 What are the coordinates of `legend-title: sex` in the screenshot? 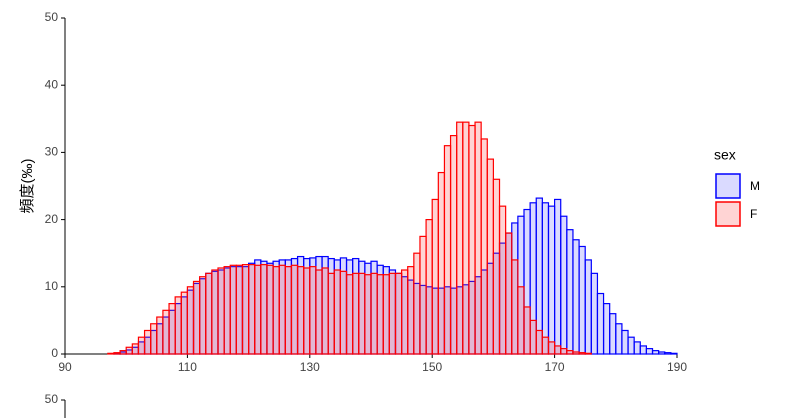 It's located at (725, 155).